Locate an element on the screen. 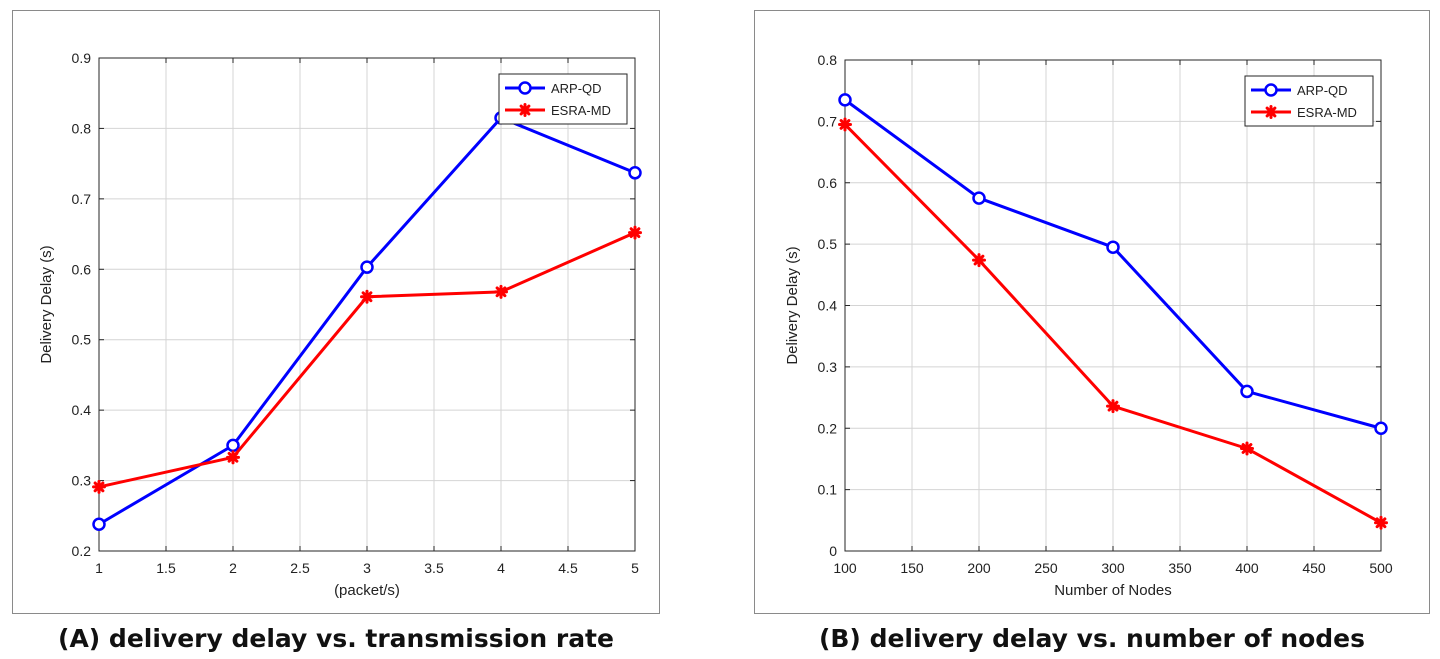  chart-b-x-axis-label: Number of Nodes is located at coordinates (1113, 590).